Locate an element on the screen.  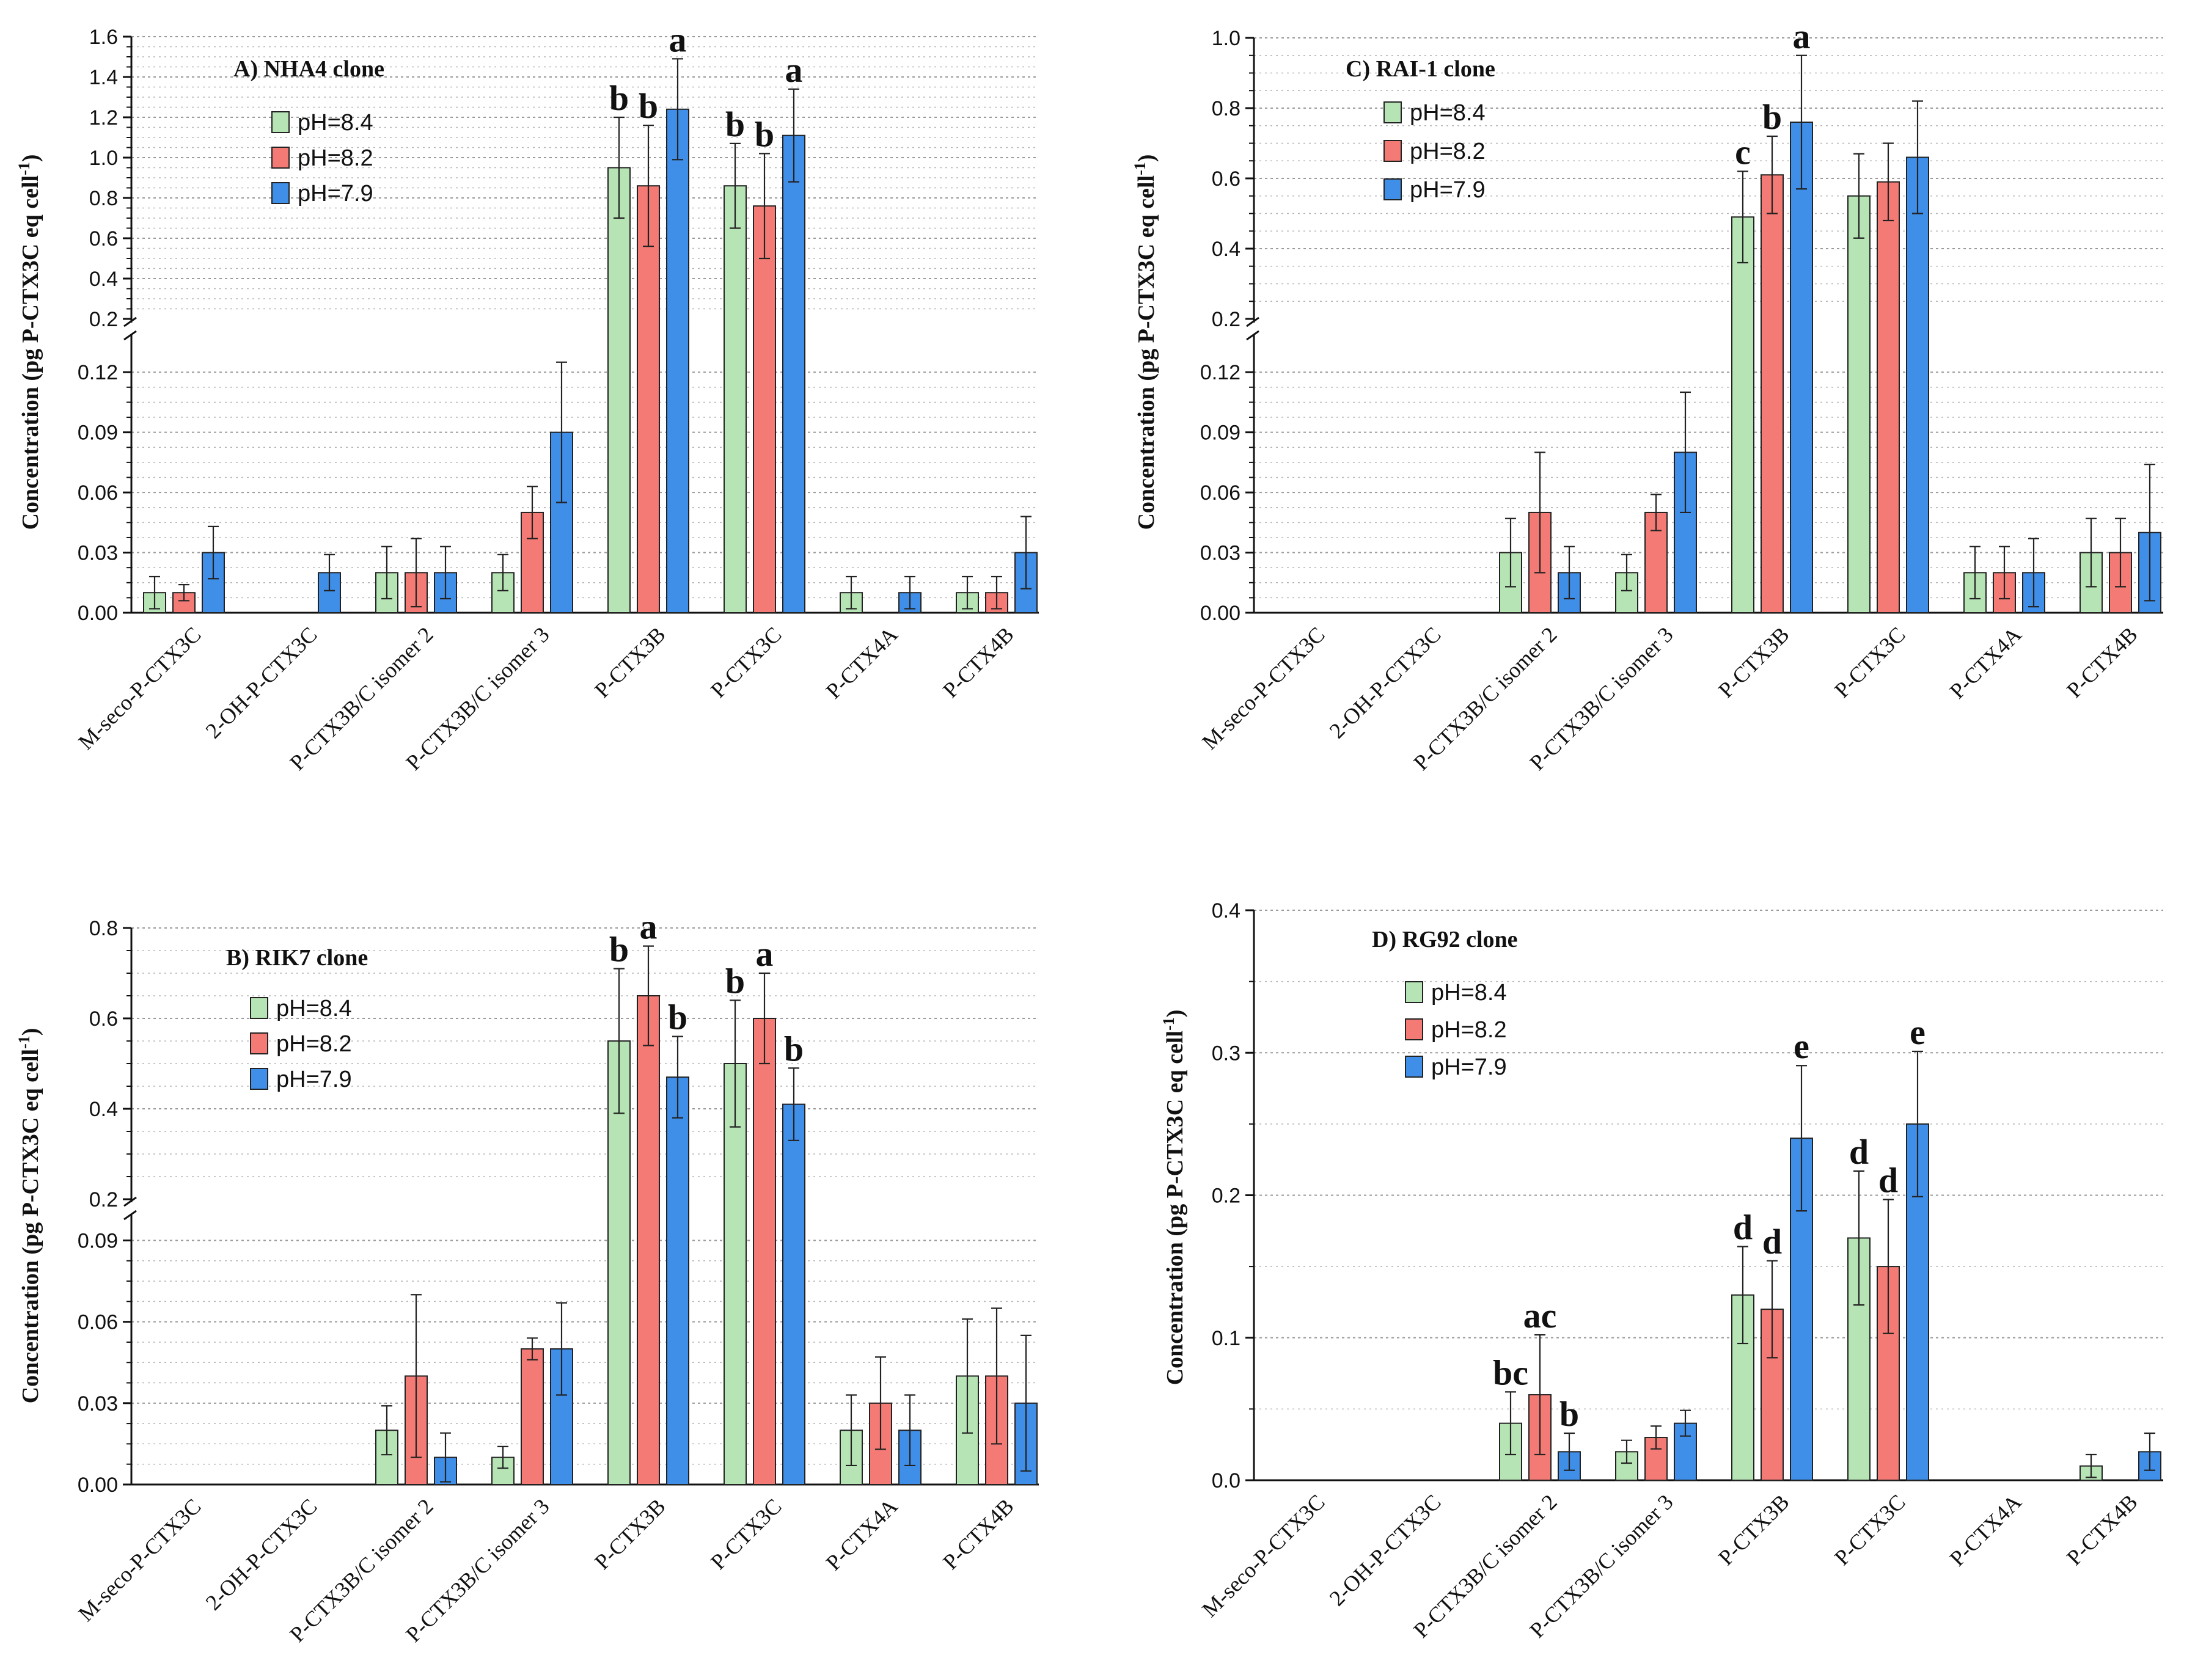
x-tick-label: M-seco-P-CTX3C is located at coordinates (1263, 688).